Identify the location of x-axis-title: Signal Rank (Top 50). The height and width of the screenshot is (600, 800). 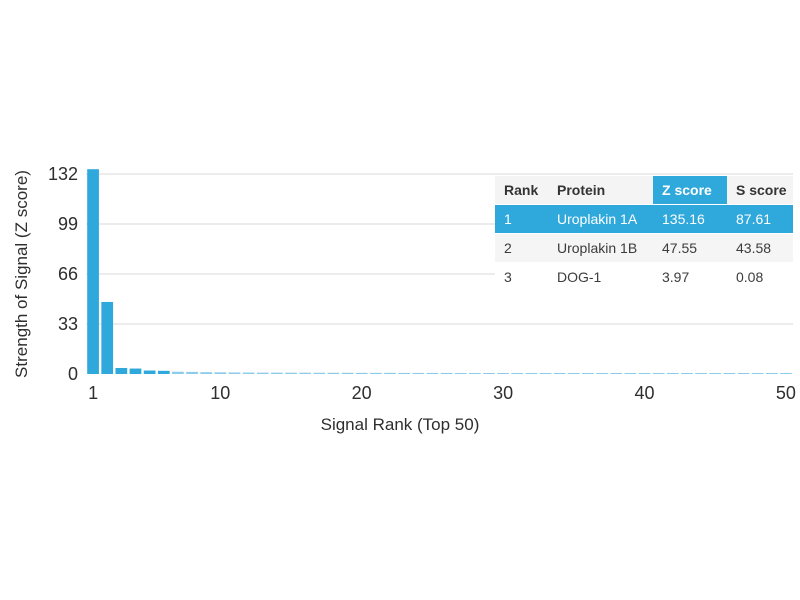
(400, 424).